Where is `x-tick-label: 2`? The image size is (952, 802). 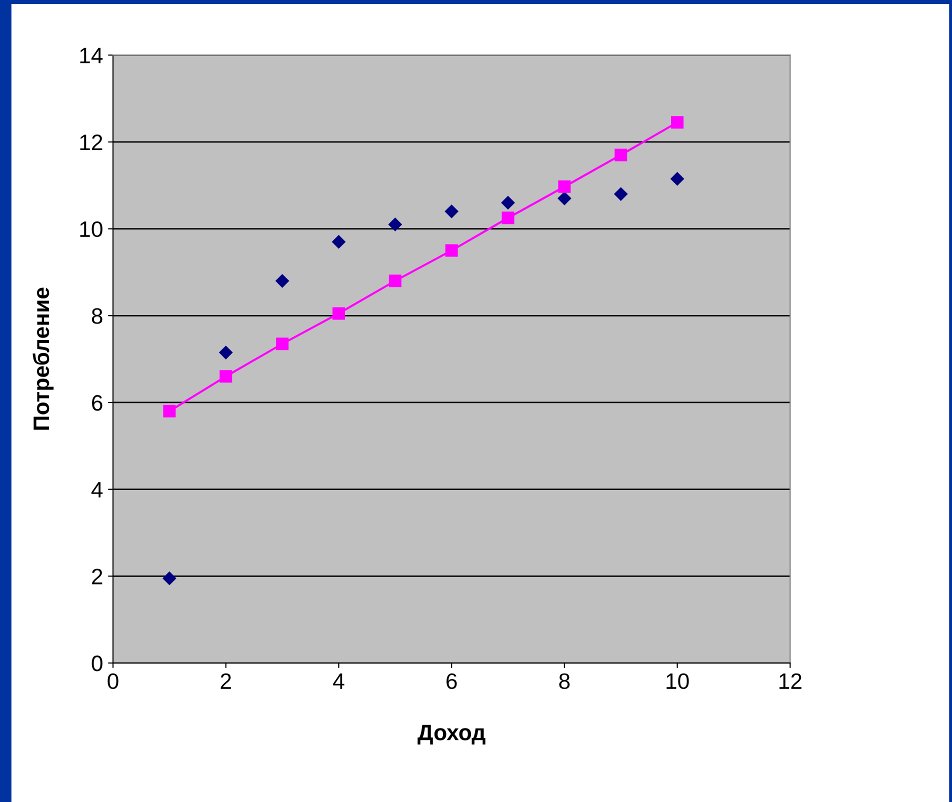
x-tick-label: 2 is located at coordinates (225, 681).